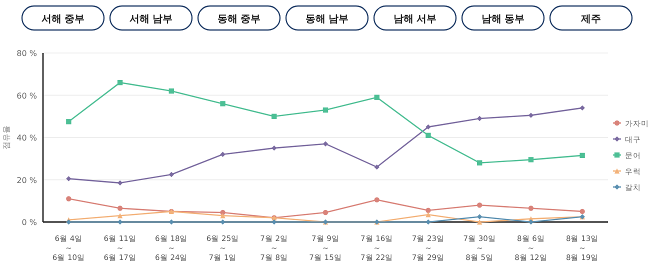 This screenshot has height=273, width=658. What do you see at coordinates (151, 18) in the screenshot?
I see `tab: 서해 남부` at bounding box center [151, 18].